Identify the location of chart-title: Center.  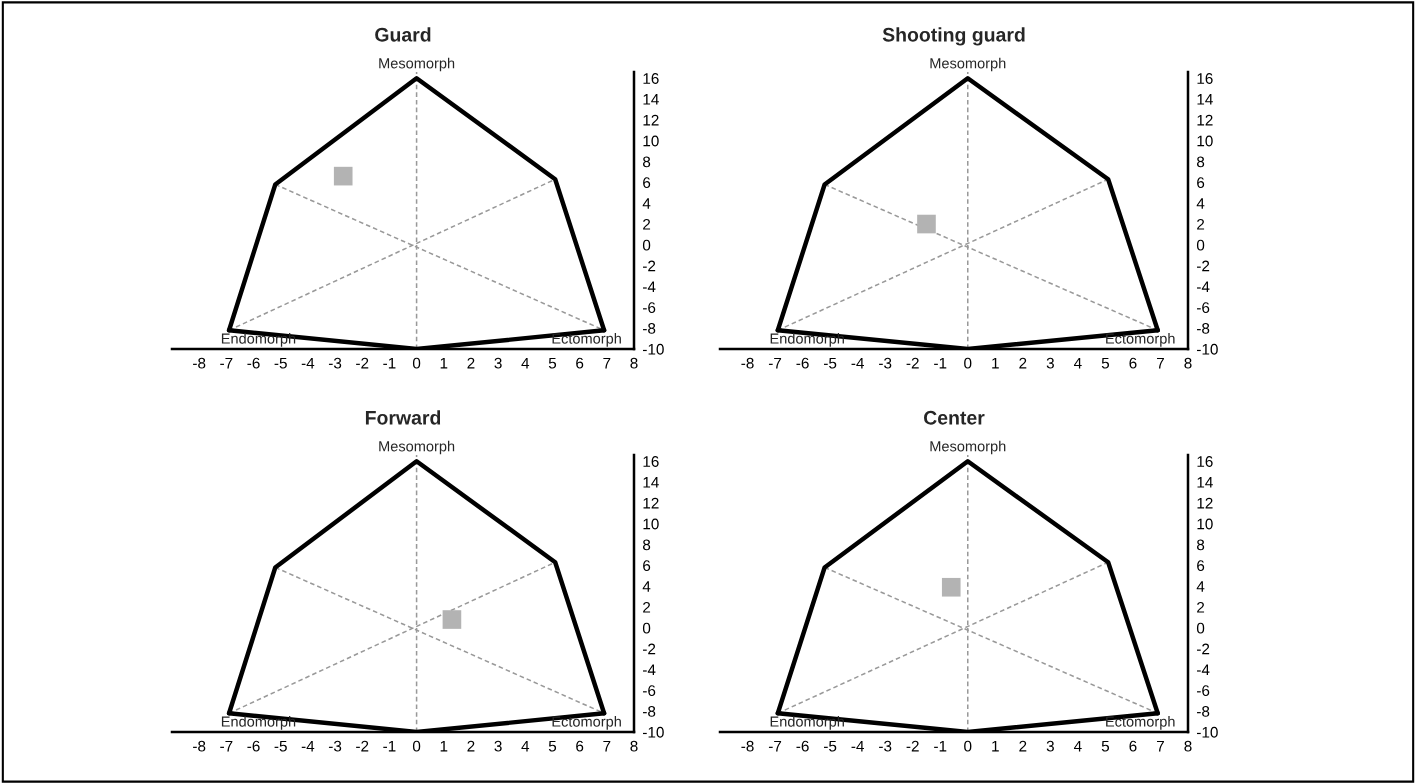
(954, 417).